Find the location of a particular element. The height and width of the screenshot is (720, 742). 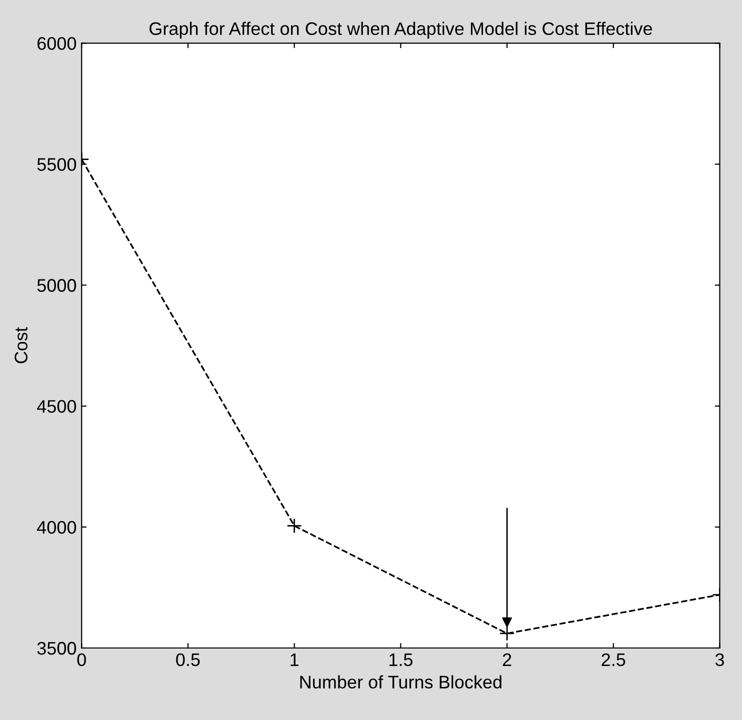

y-axis-title: Cost is located at coordinates (21, 345).